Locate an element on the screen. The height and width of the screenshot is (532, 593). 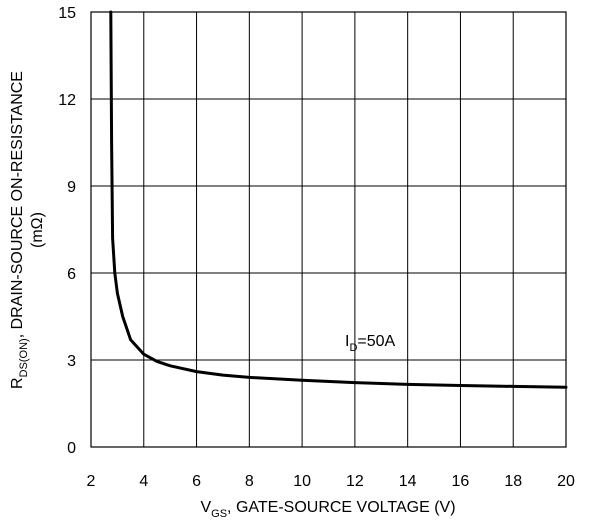
y-tick-label: 6 is located at coordinates (71, 274).